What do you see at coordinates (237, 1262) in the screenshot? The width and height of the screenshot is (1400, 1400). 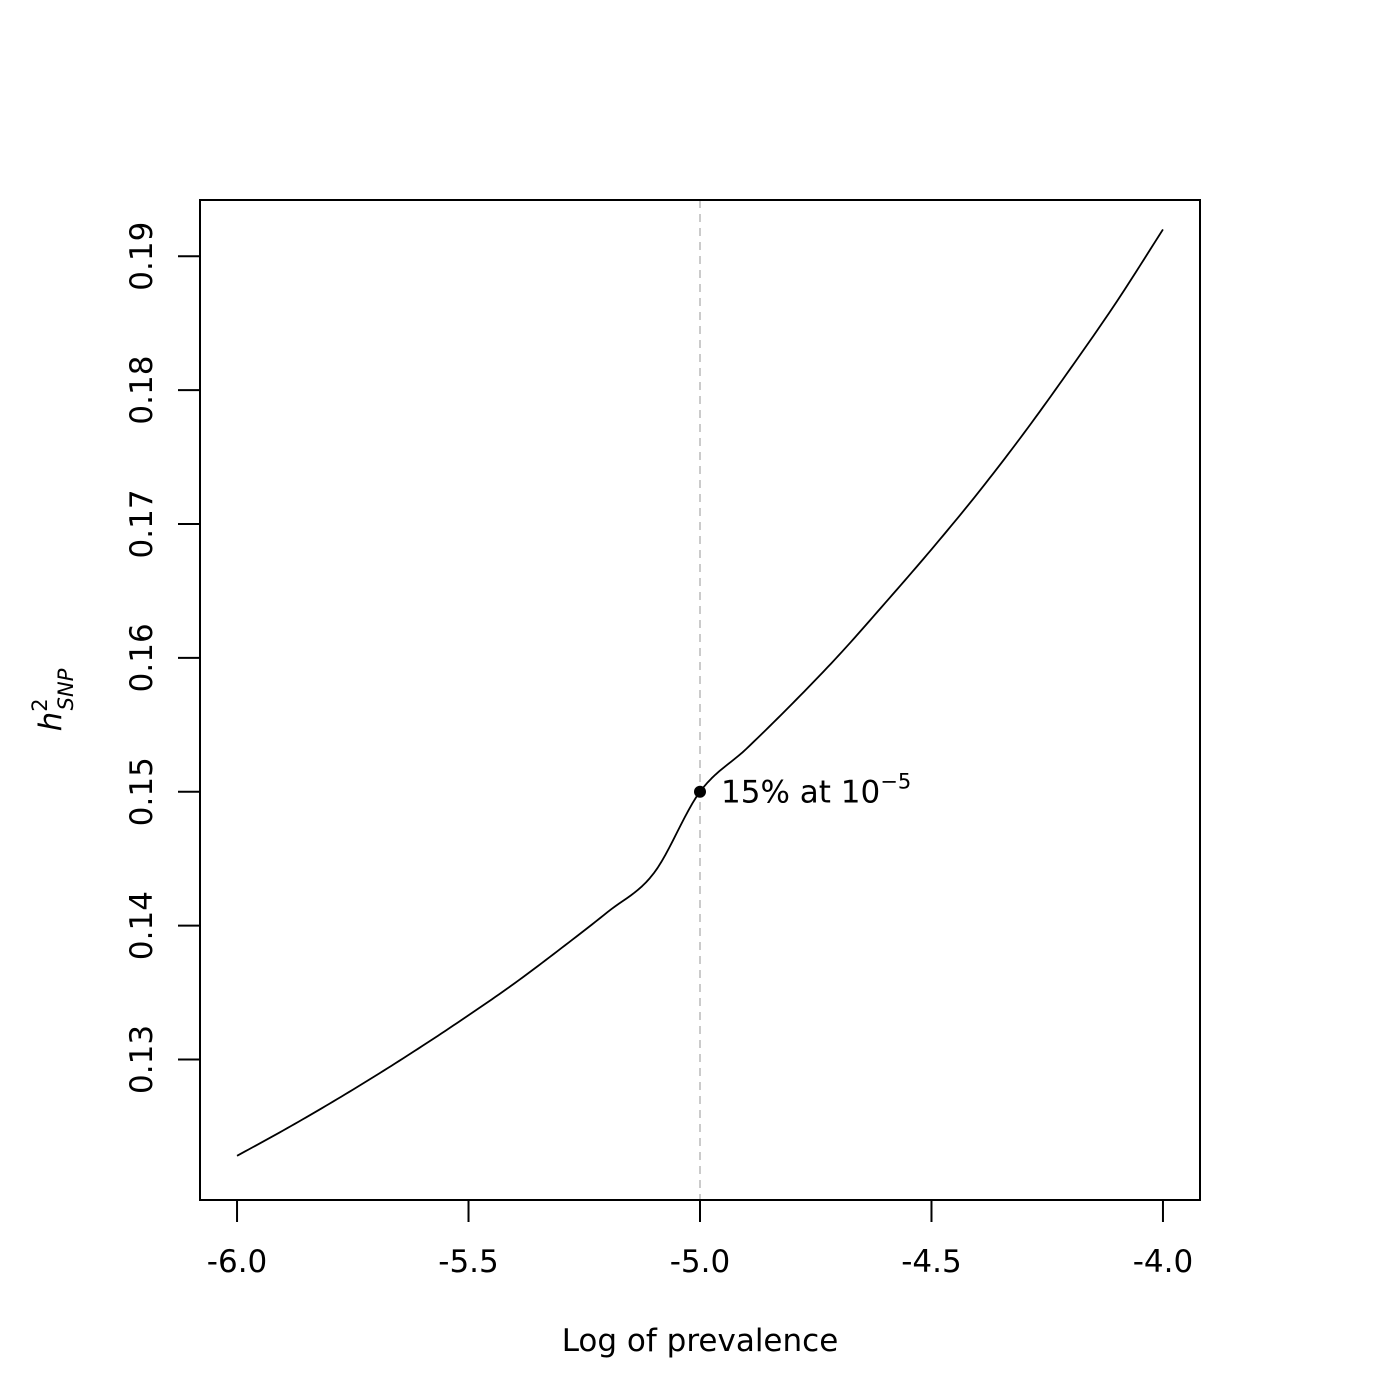 I see `x-tick-label: -6.0` at bounding box center [237, 1262].